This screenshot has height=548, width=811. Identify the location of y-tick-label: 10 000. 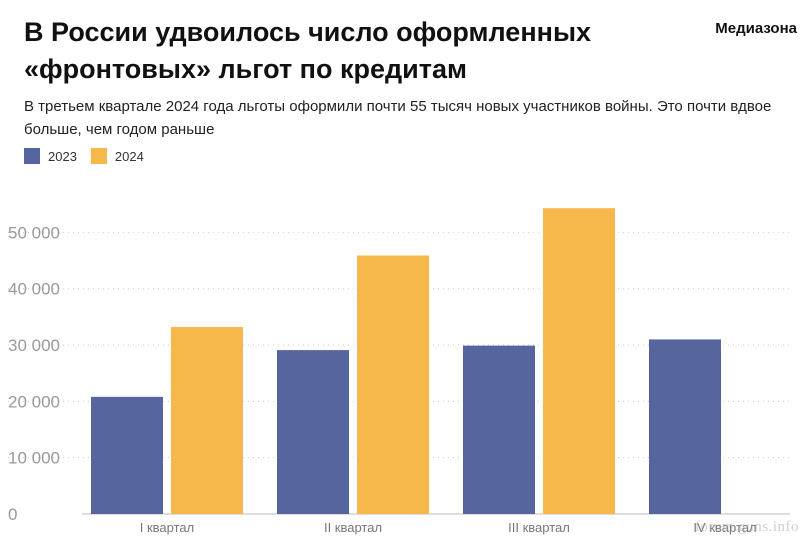
(34, 458).